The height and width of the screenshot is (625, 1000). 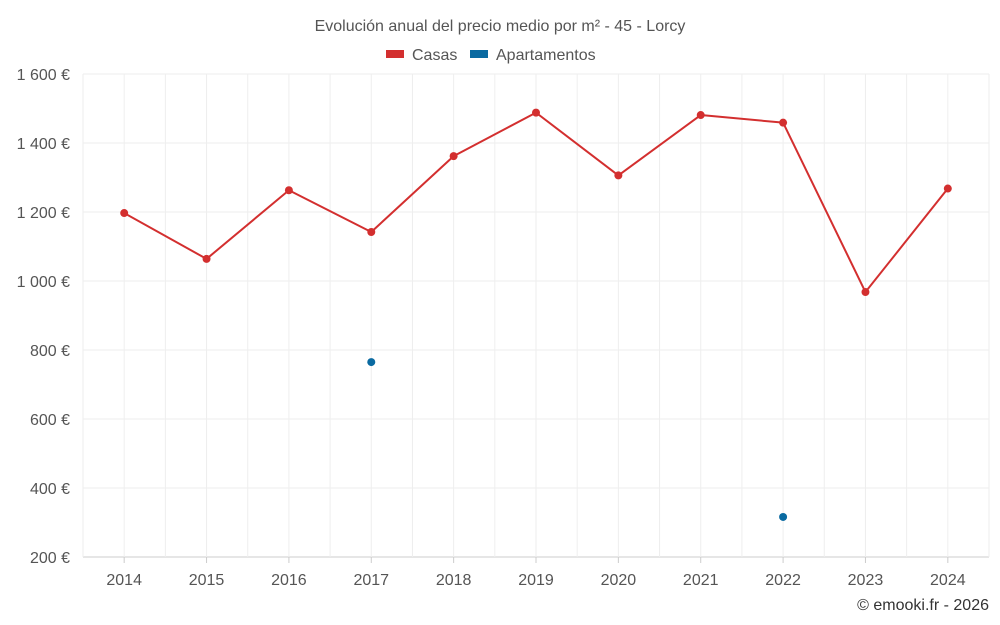 What do you see at coordinates (536, 112) in the screenshot?
I see `point-casas-2019` at bounding box center [536, 112].